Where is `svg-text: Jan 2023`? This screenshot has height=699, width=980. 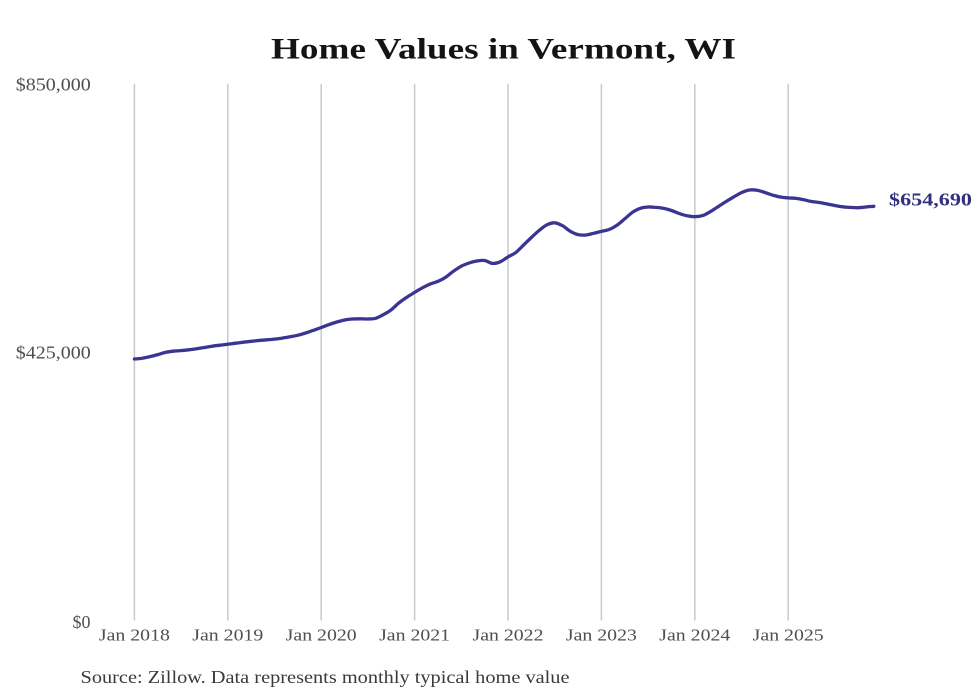 svg-text: Jan 2023 is located at coordinates (601, 634).